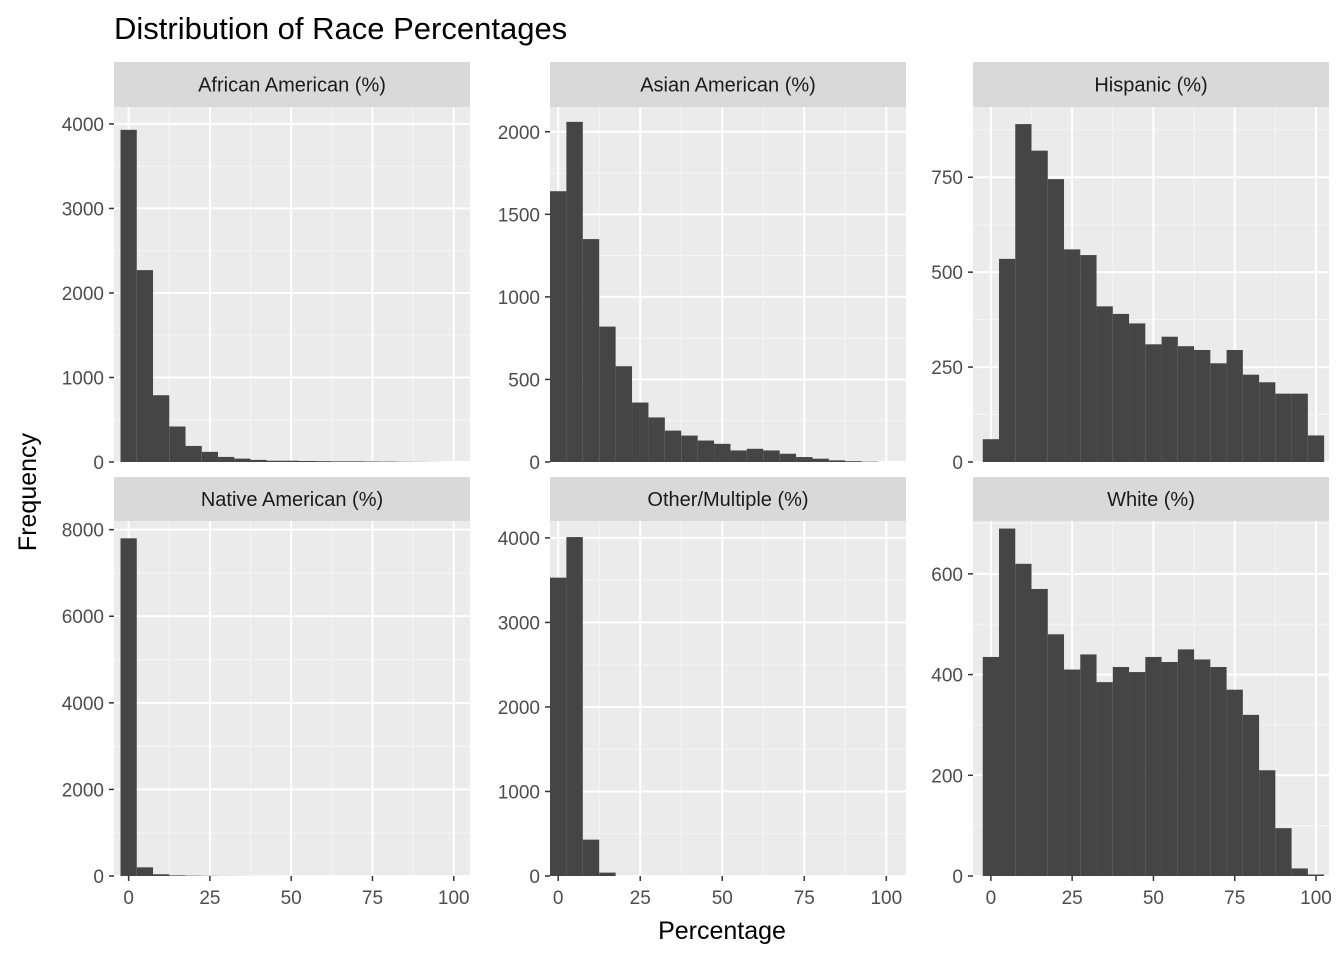 The height and width of the screenshot is (960, 1344). What do you see at coordinates (519, 215) in the screenshot?
I see `y-tick-label: 1500` at bounding box center [519, 215].